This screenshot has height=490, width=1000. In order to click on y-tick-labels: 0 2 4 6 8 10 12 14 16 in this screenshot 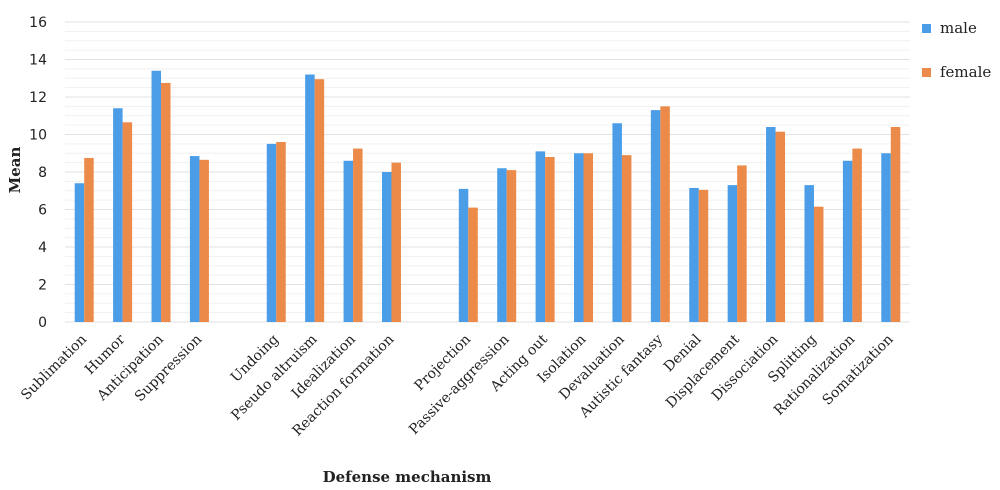, I will do `click(38, 173)`.